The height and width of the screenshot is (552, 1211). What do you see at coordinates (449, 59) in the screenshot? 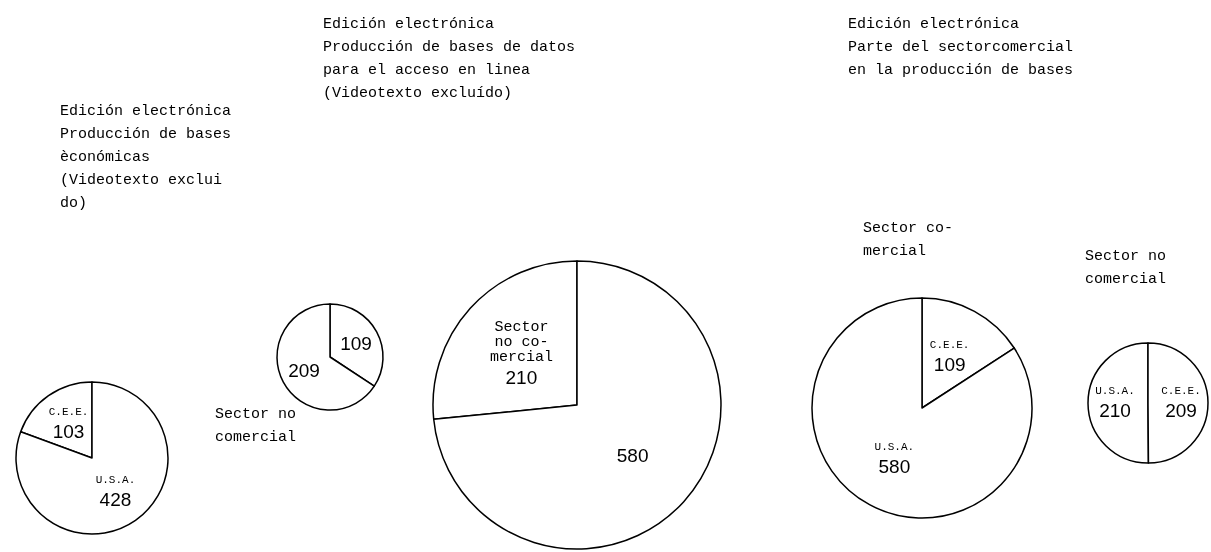
I see `chart-title: Edición electrónica Producción de bases de datos para el acceso en linea (Videotexto excluído)` at bounding box center [449, 59].